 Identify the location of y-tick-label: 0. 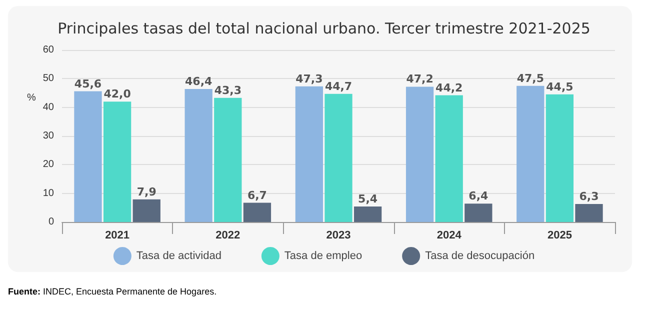
(51, 222).